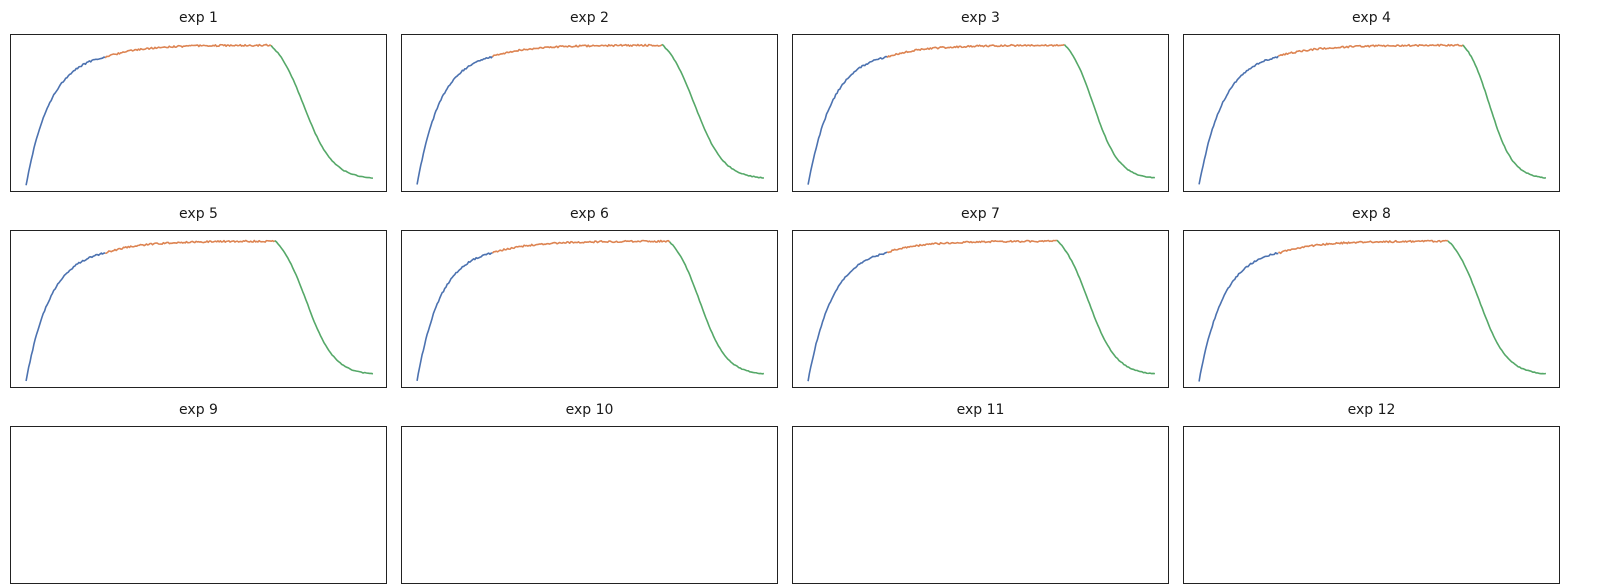 This screenshot has width=1598, height=585. I want to click on subplot-7: exp 7, so click(980, 297).